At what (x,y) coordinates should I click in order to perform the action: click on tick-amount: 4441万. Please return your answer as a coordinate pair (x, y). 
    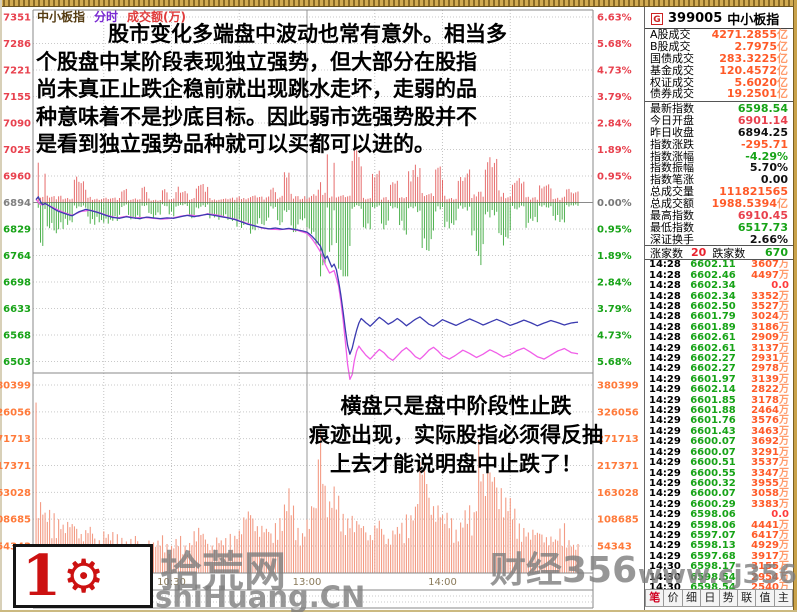
    Looking at the image, I should click on (770, 525).